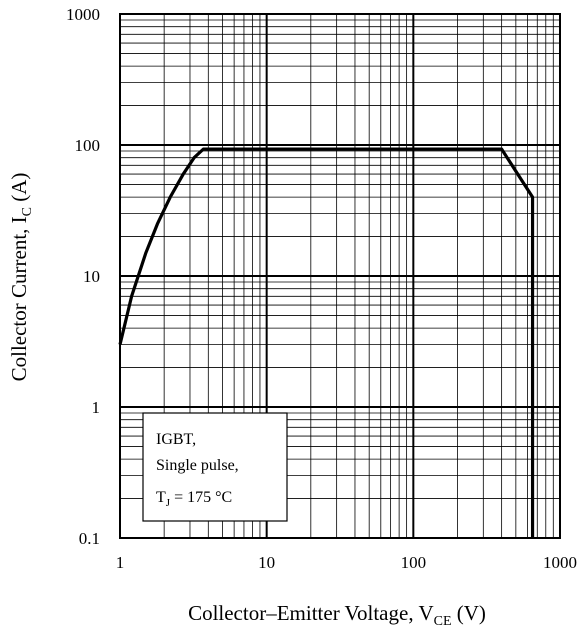 The image size is (585, 637). What do you see at coordinates (201, 497) in the screenshot?
I see `annotation-line-3-suffix: = 175 °C` at bounding box center [201, 497].